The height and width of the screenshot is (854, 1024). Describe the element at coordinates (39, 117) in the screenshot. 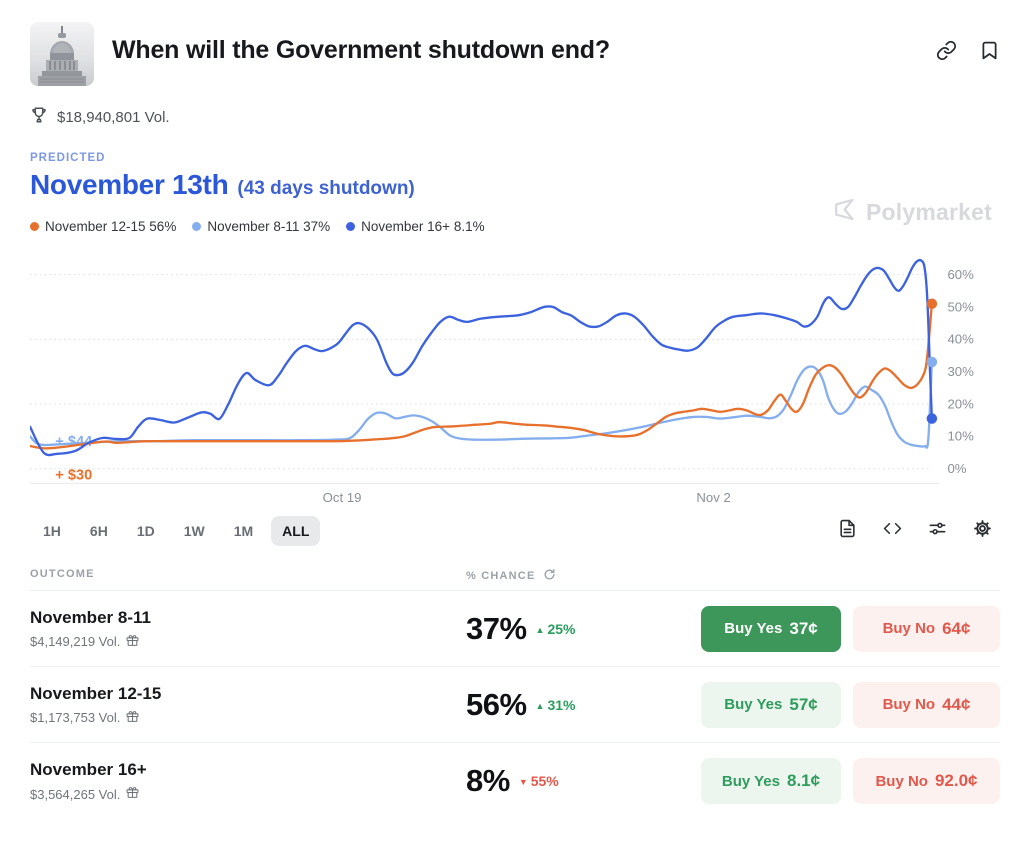

I see `trophy-icon` at that location.